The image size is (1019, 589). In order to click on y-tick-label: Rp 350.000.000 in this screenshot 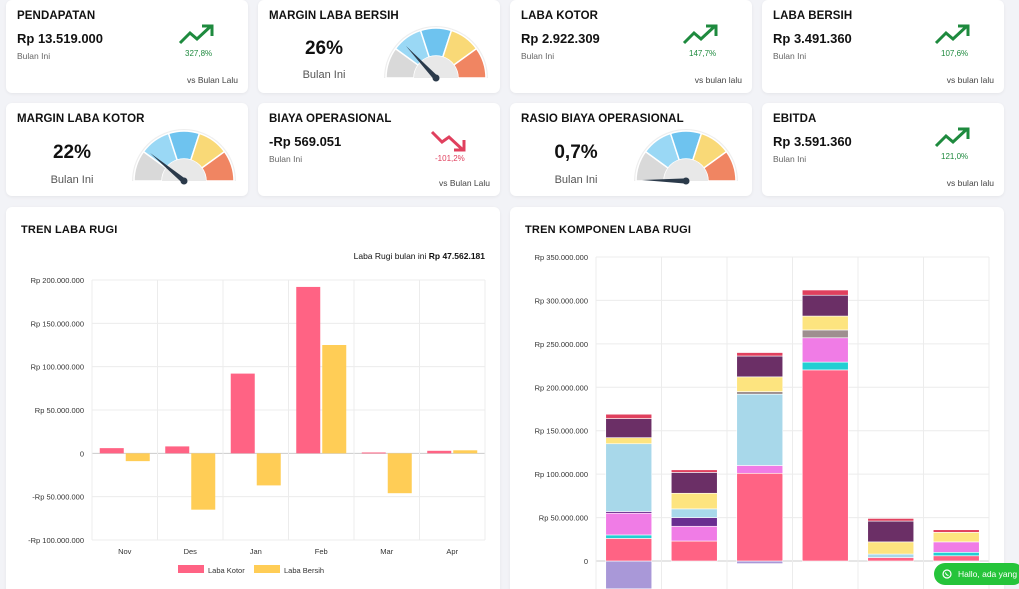, I will do `click(561, 257)`.